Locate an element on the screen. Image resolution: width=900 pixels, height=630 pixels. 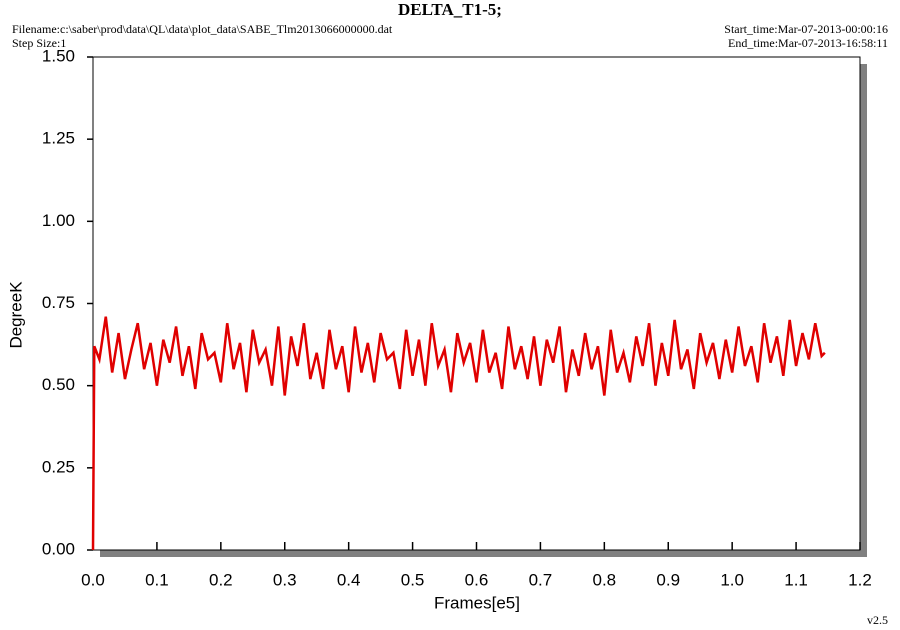
x-tick-label: 0.5 is located at coordinates (413, 579).